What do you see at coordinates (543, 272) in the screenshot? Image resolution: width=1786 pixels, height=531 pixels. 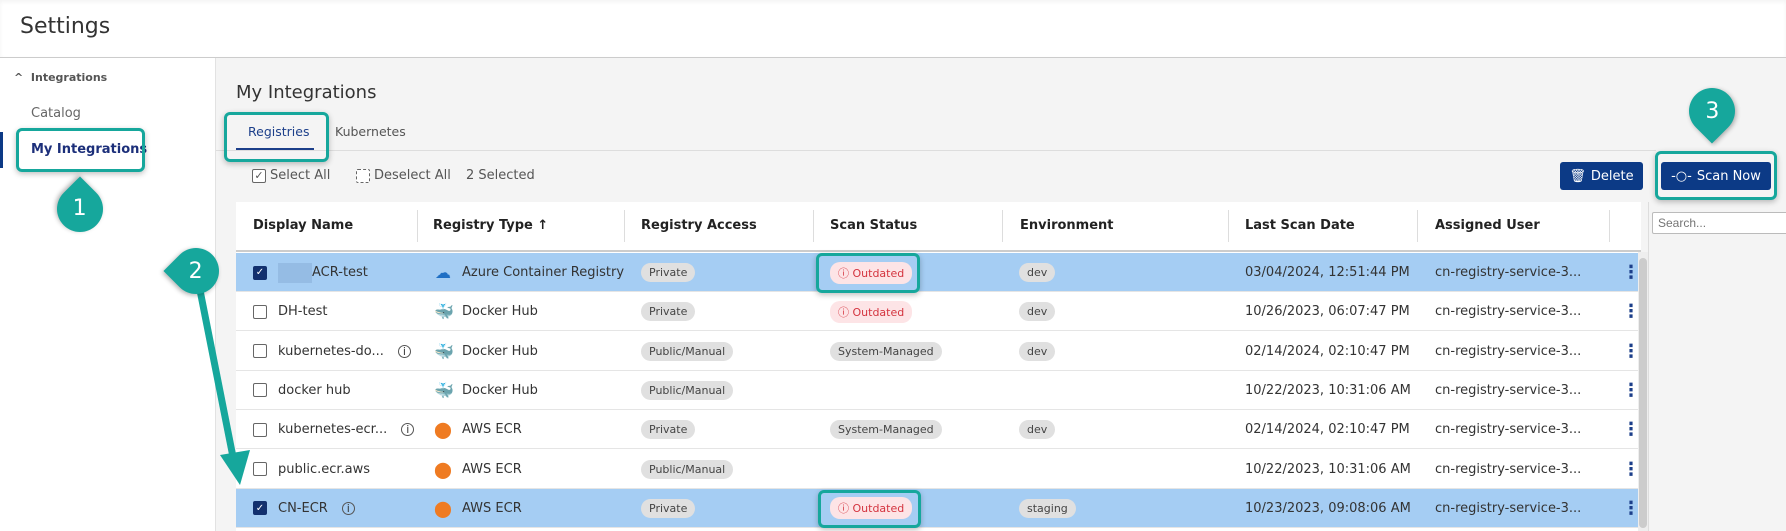 I see `registry-type: Azure Container Registry` at bounding box center [543, 272].